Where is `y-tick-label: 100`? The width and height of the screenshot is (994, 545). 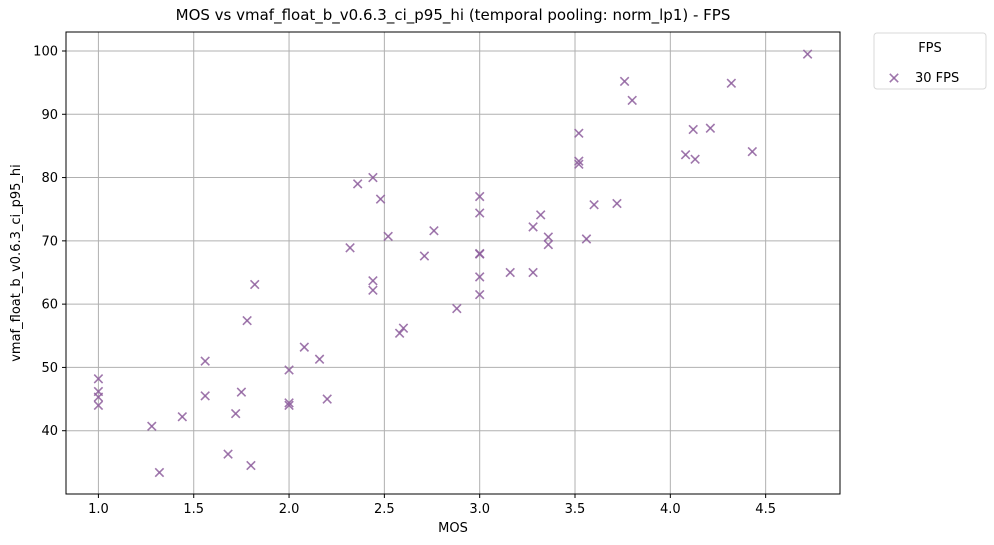
y-tick-label: 100 is located at coordinates (45, 51).